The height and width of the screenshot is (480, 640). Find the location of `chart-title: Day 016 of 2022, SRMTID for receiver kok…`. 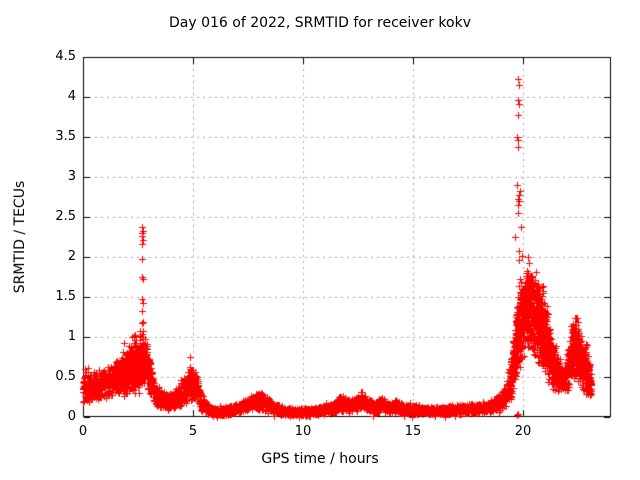

chart-title: Day 016 of 2022, SRMTID for receiver kok… is located at coordinates (320, 23).